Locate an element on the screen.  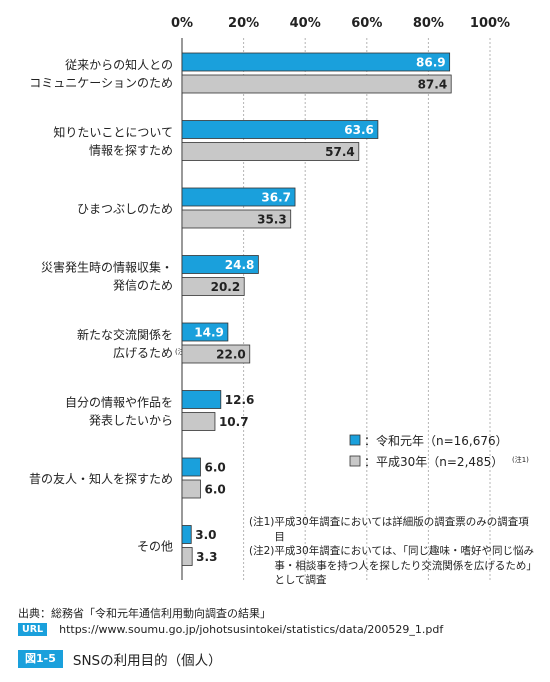
category-label: 広げるため is located at coordinates (143, 353).